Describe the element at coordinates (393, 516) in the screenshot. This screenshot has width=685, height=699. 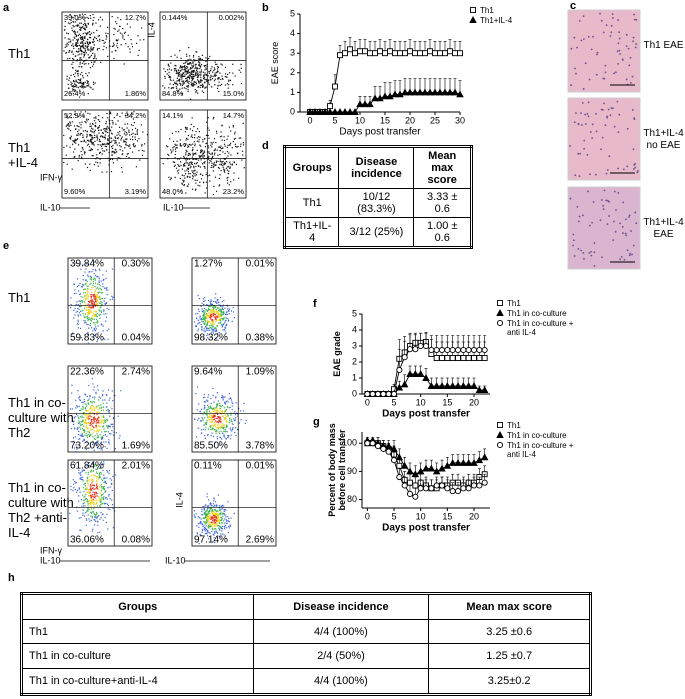
I see `x-tick-label: 5` at that location.